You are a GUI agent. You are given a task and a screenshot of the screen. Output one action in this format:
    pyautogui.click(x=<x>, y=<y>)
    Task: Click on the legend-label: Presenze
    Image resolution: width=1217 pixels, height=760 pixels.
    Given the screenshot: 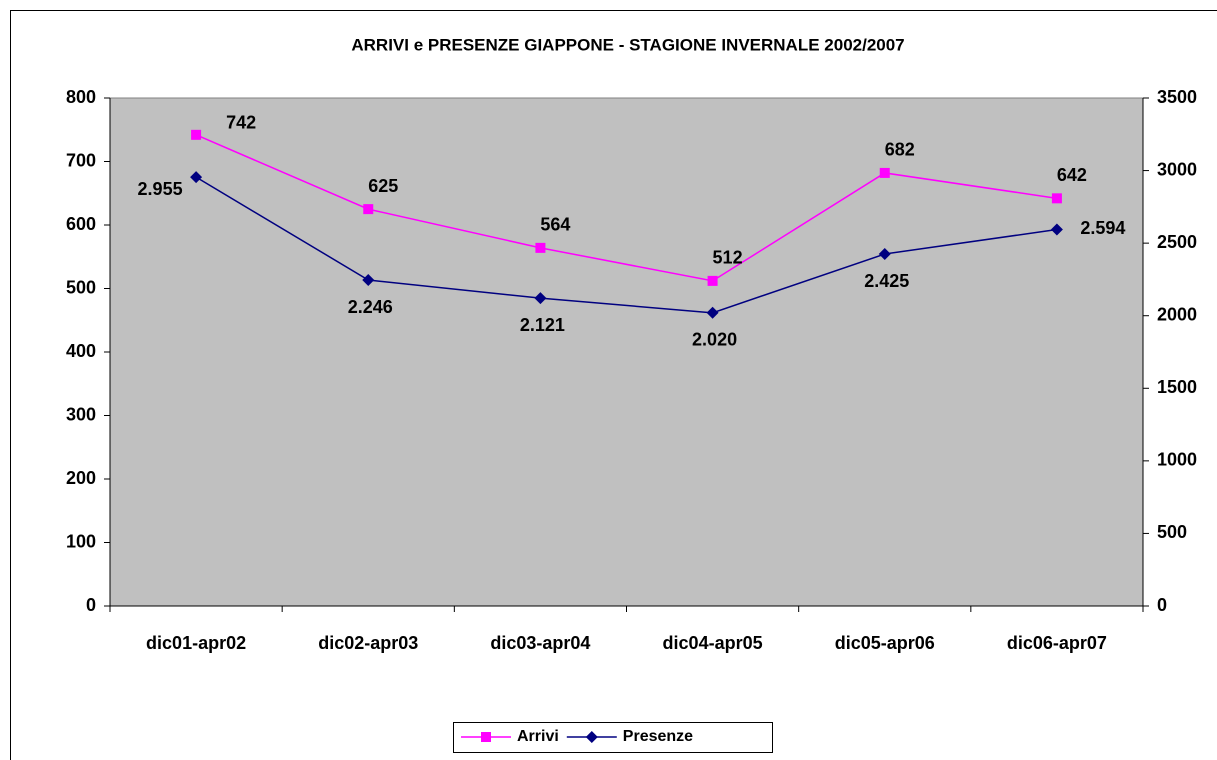 What is the action you would take?
    pyautogui.click(x=658, y=736)
    